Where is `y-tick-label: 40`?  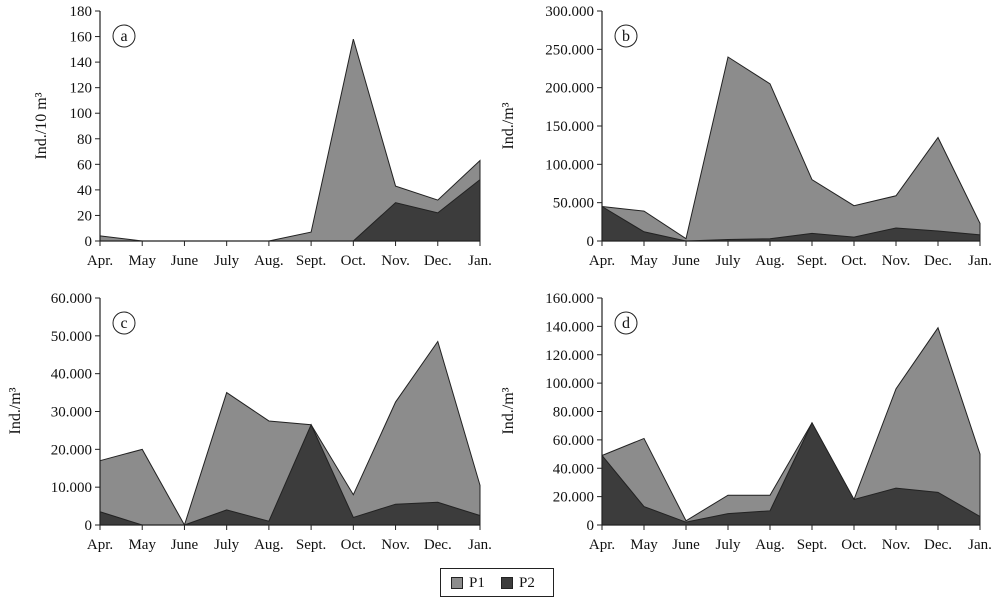
y-tick-label: 40 is located at coordinates (84, 191).